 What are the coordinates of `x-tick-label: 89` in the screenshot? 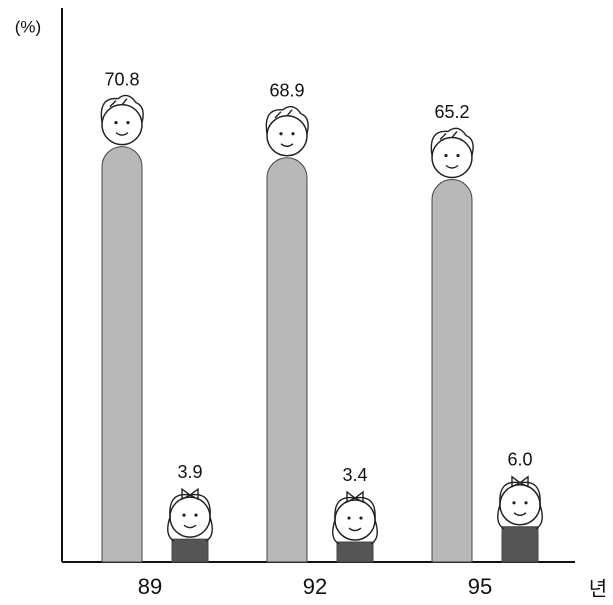 It's located at (150, 586).